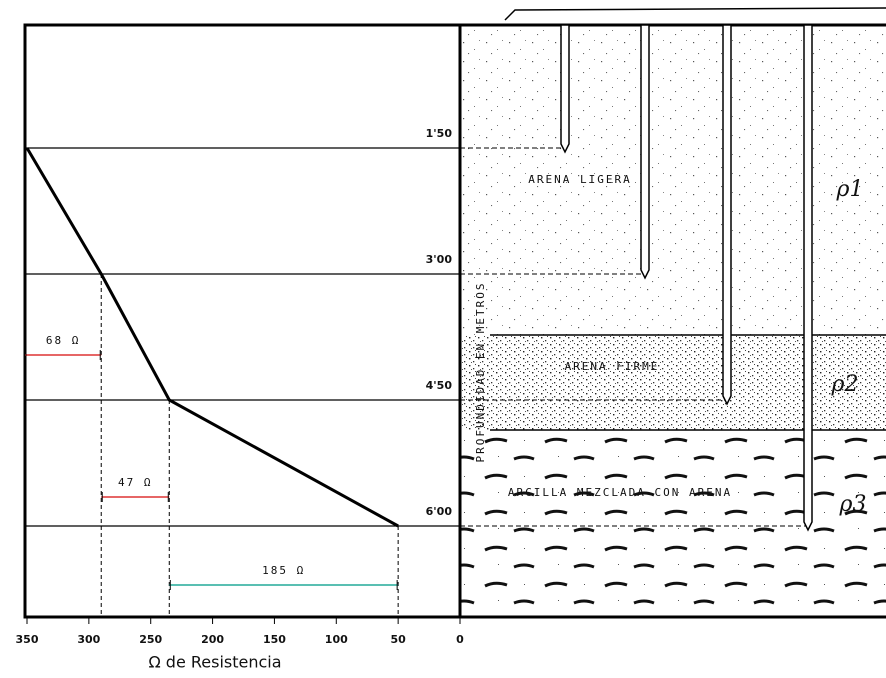 This screenshot has height=678, width=886. What do you see at coordinates (439, 385) in the screenshot?
I see `y-tick-label: 4'50` at bounding box center [439, 385].